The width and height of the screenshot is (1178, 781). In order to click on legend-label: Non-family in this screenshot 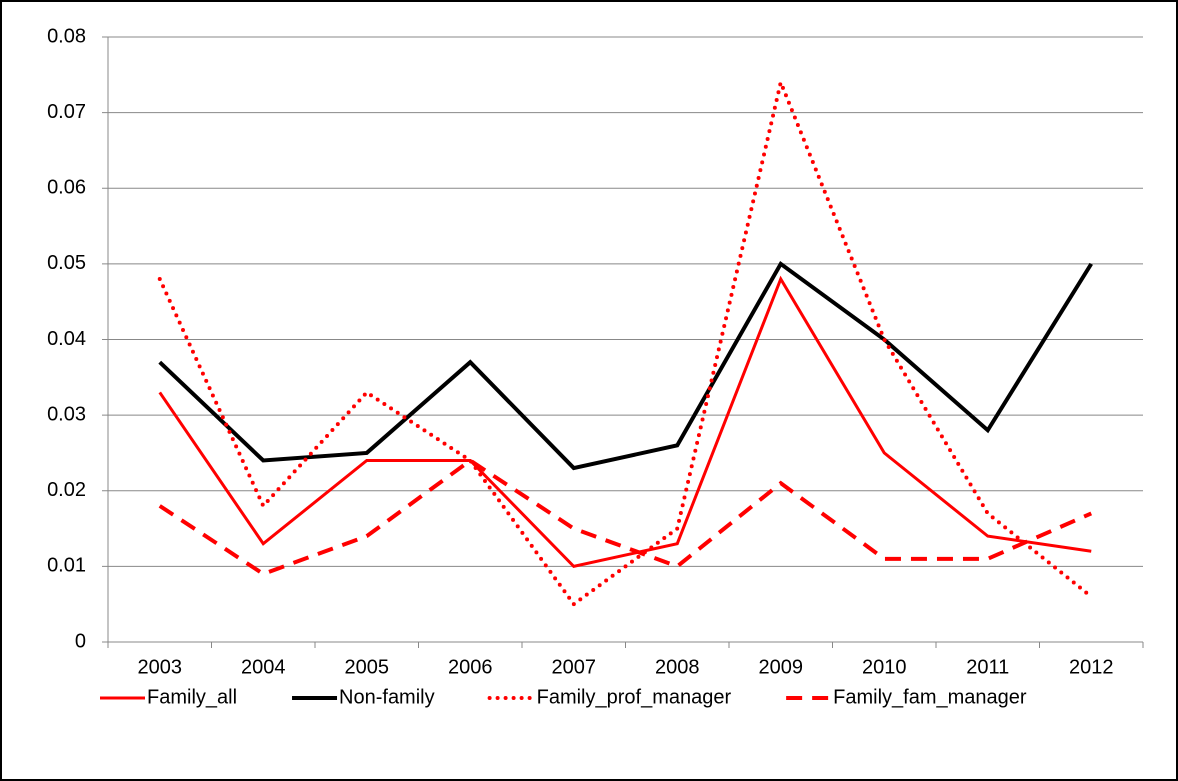, I will do `click(387, 697)`.